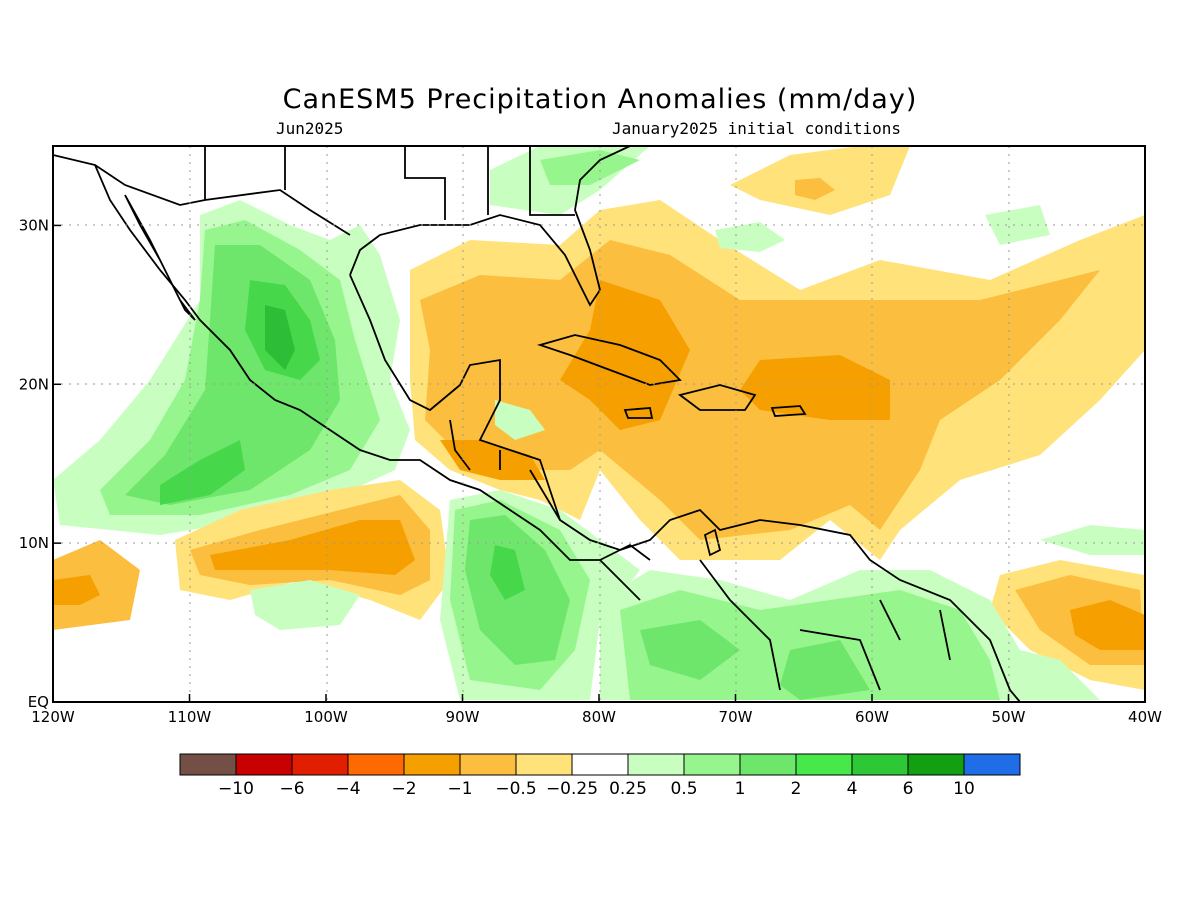 This screenshot has height=900, width=1200. Describe the element at coordinates (520, 420) in the screenshot. I see `wet-patch-yucatan` at that location.